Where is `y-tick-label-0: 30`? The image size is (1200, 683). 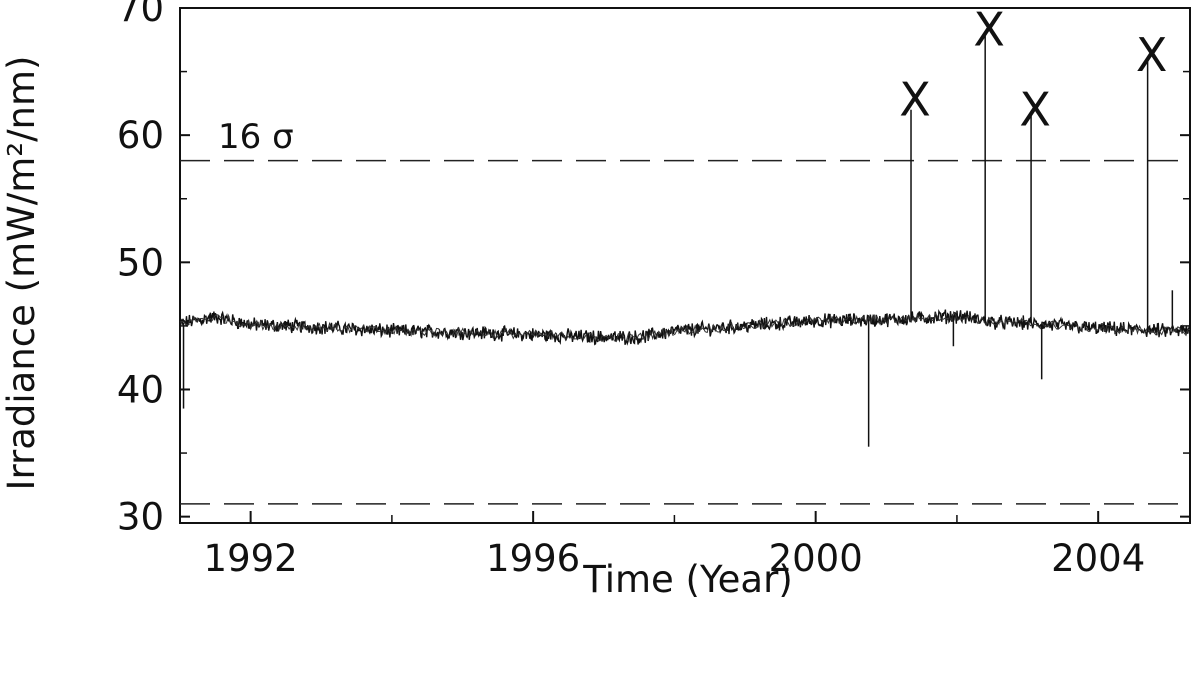
y-tick-label-0: 30 is located at coordinates (140, 517).